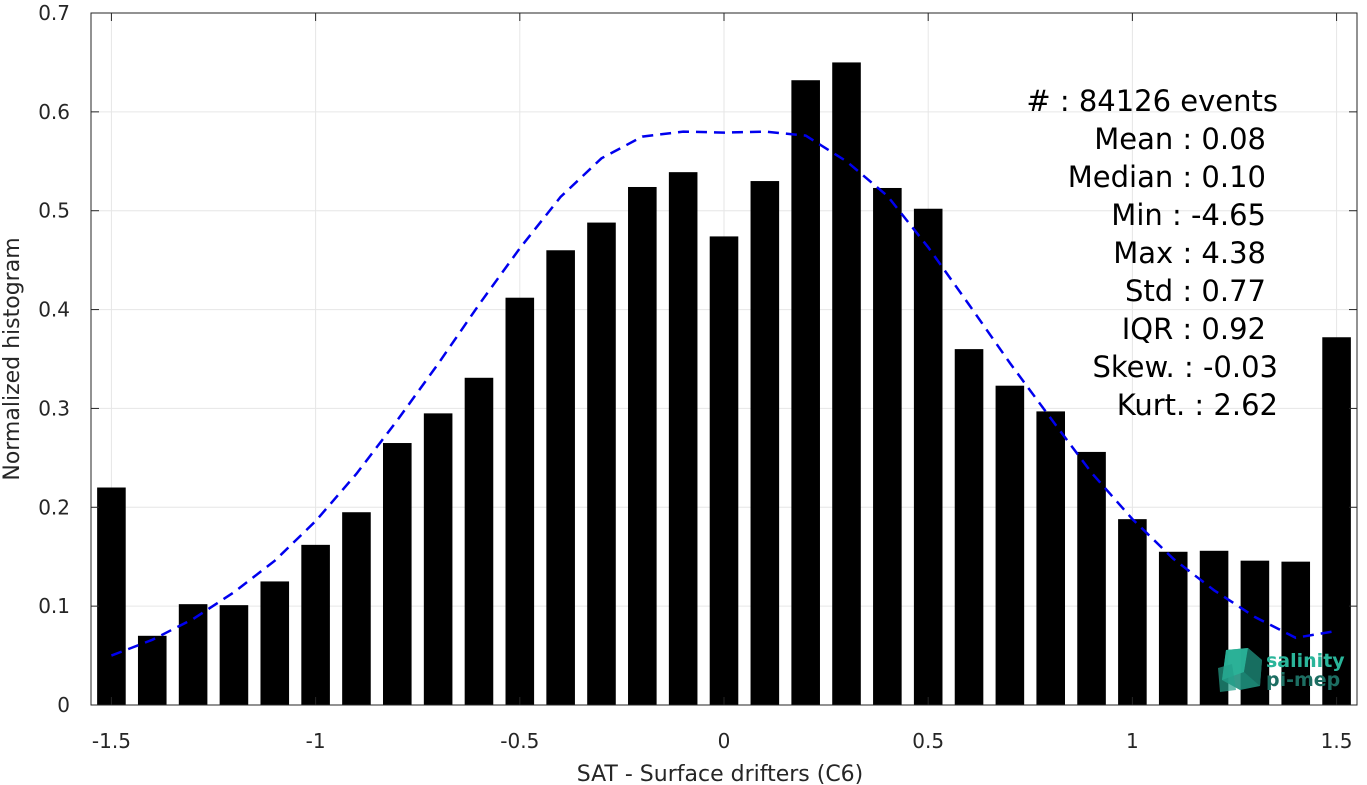 The height and width of the screenshot is (785, 1367). What do you see at coordinates (54, 211) in the screenshot?
I see `y-tick-label: 0.5` at bounding box center [54, 211].